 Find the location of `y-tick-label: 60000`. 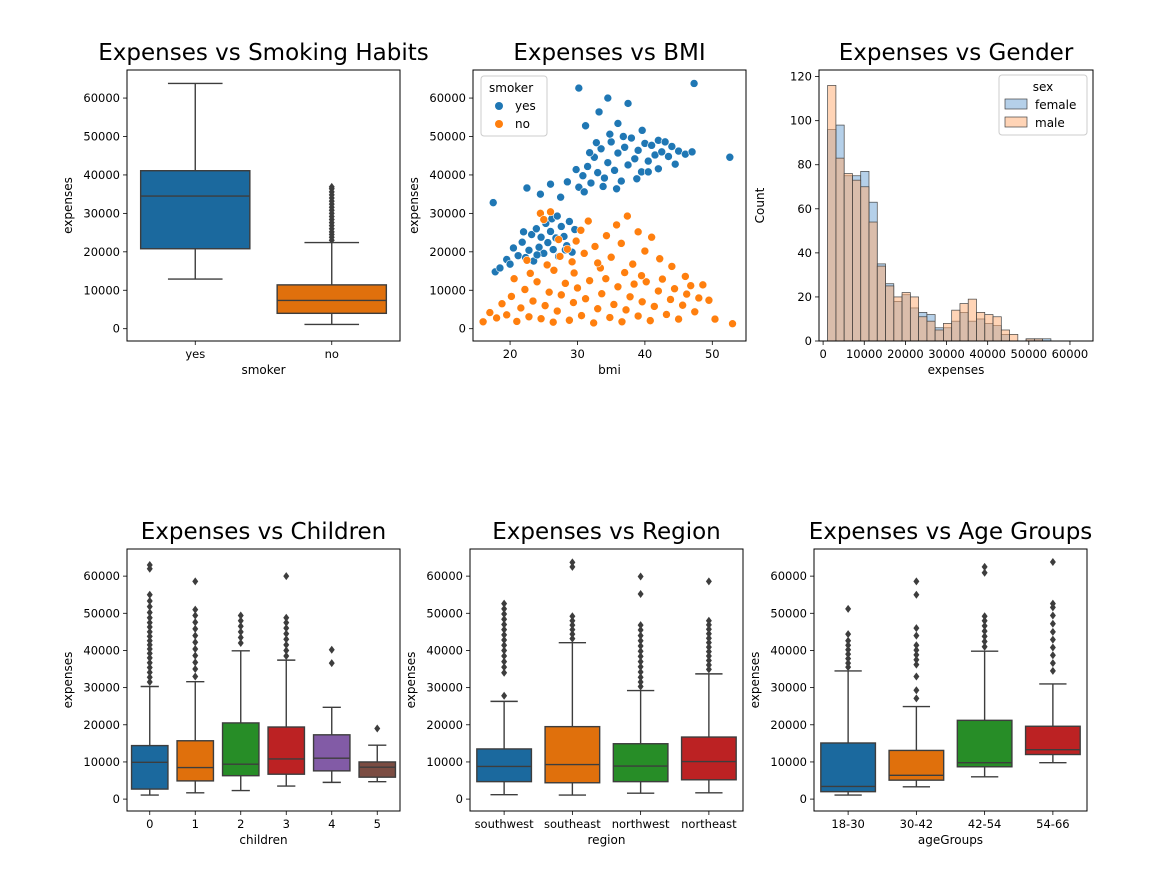

y-tick-label: 60000 is located at coordinates (444, 576).